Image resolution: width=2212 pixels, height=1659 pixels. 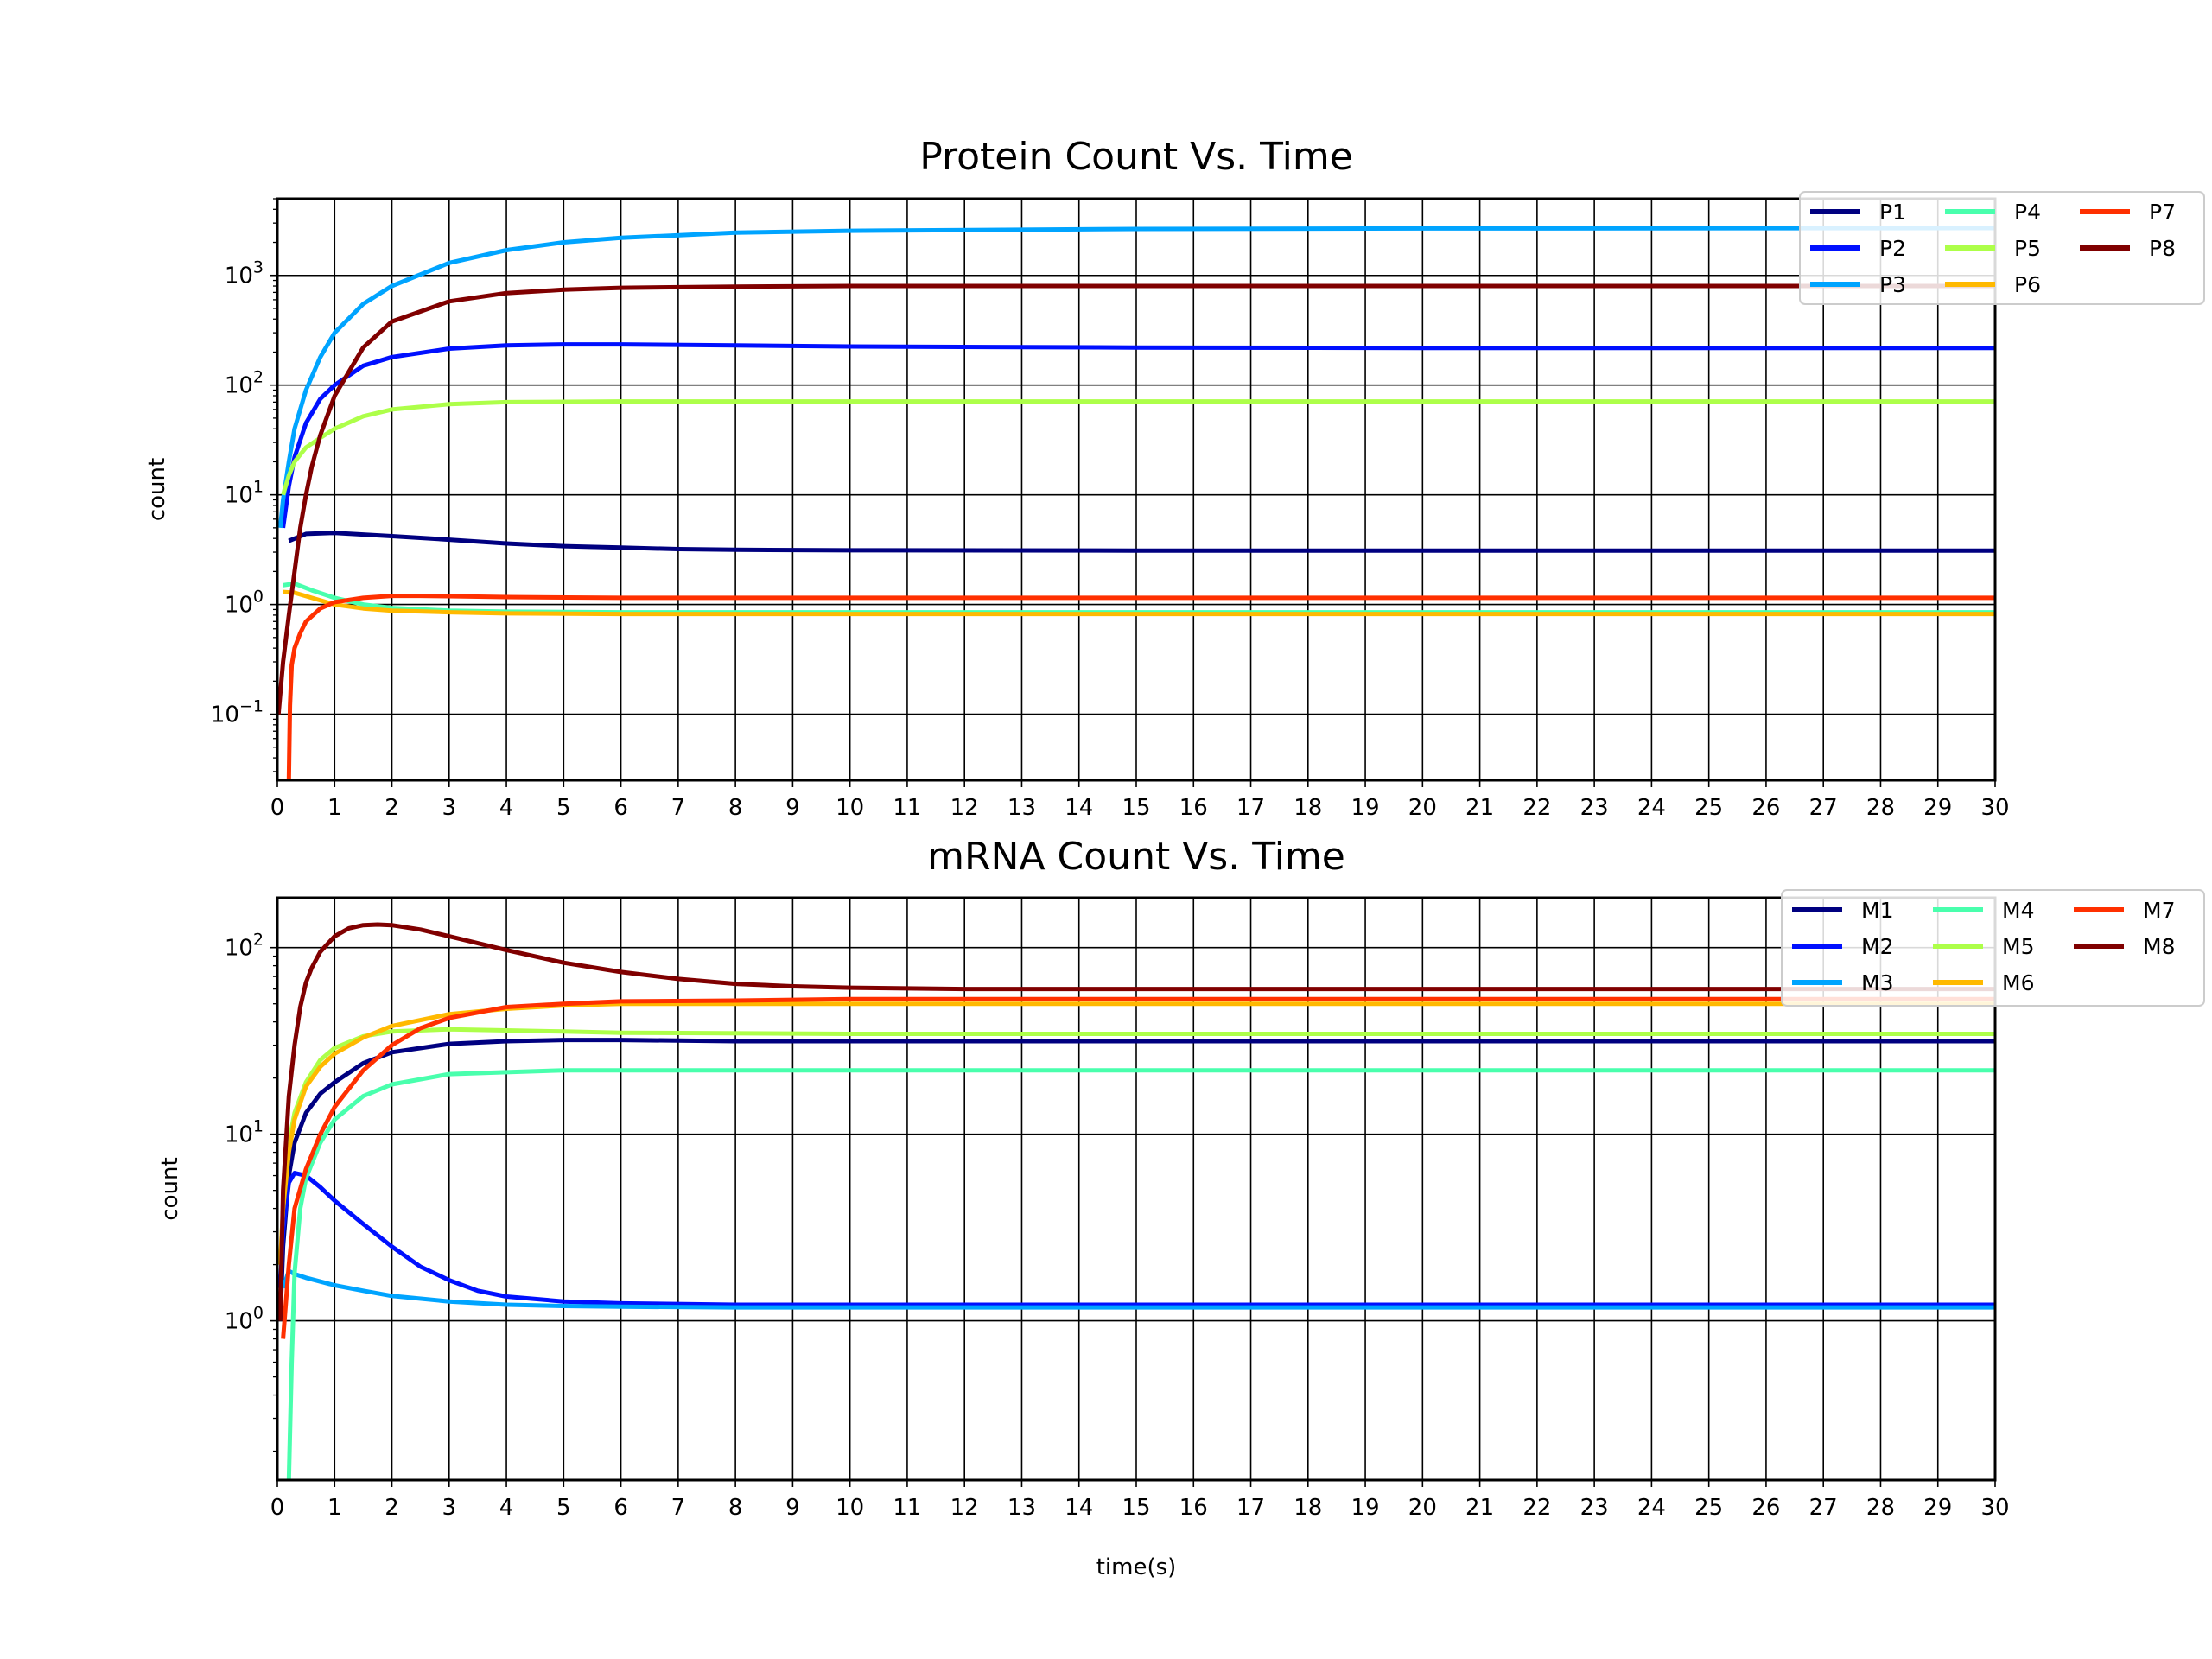 I want to click on legend-label-m7: M7, so click(x=2159, y=910).